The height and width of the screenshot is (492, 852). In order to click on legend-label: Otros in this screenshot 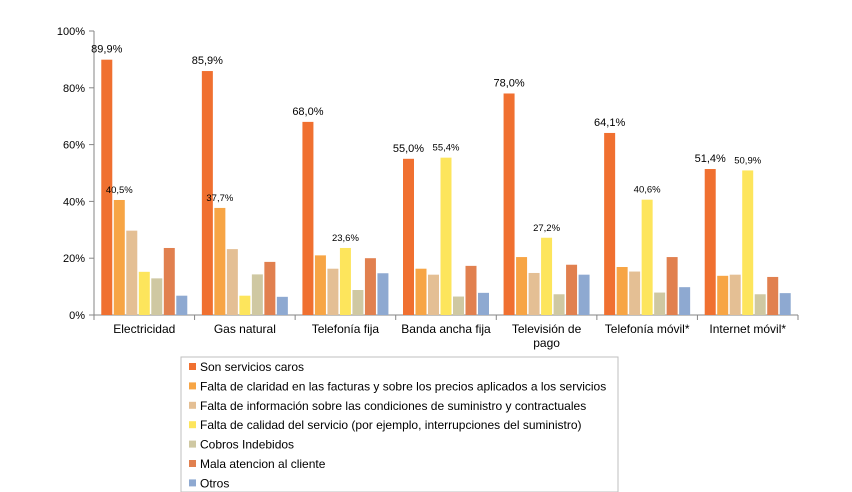, I will do `click(214, 483)`.